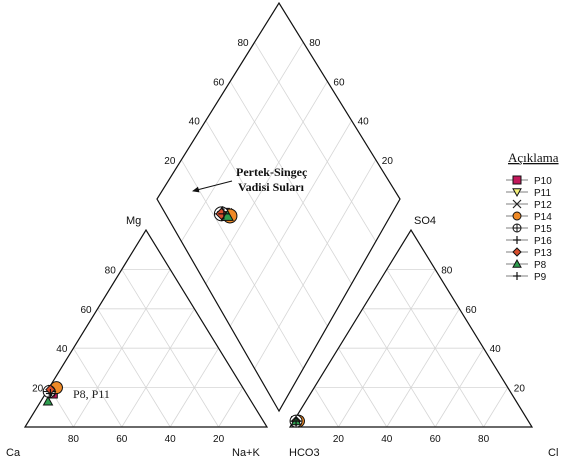 This screenshot has height=462, width=565. I want to click on anion-bottom-tick-label: 80, so click(484, 439).